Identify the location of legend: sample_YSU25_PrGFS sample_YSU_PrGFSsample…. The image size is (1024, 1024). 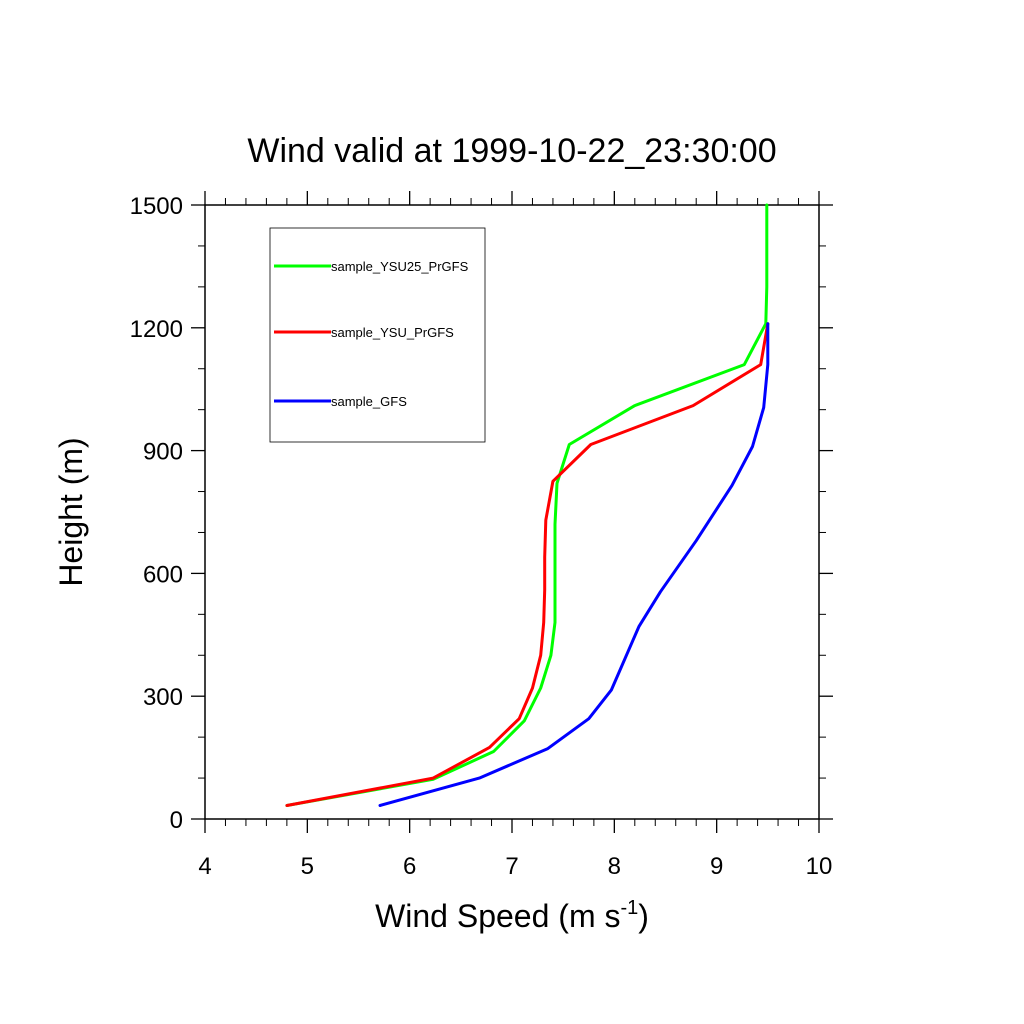
(377, 335).